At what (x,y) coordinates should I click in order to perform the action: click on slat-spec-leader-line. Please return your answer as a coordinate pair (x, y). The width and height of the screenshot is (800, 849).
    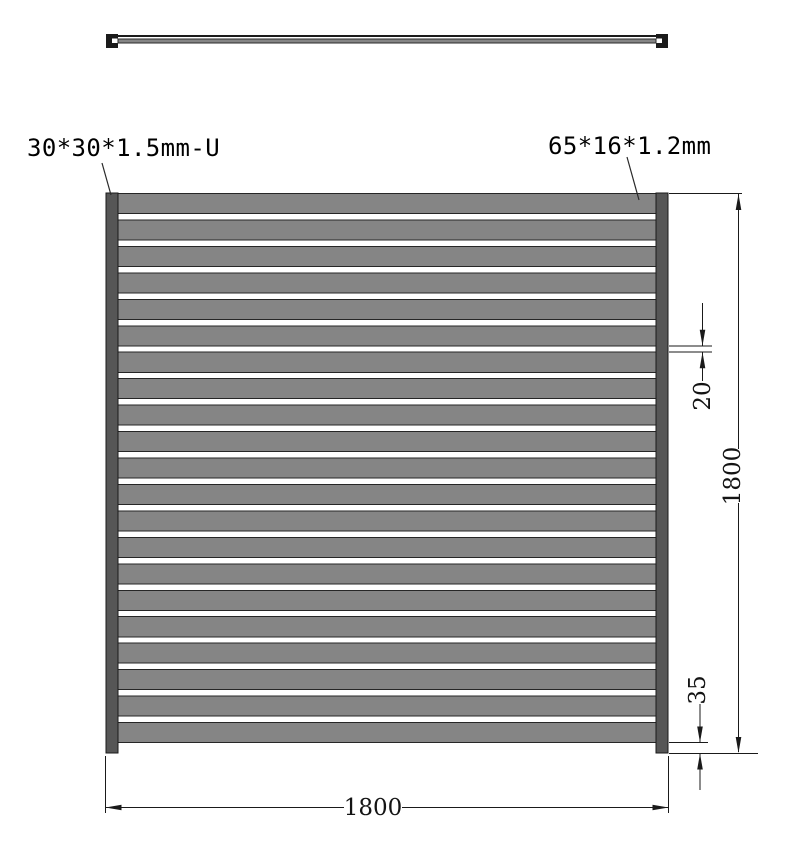
    Looking at the image, I should click on (633, 178).